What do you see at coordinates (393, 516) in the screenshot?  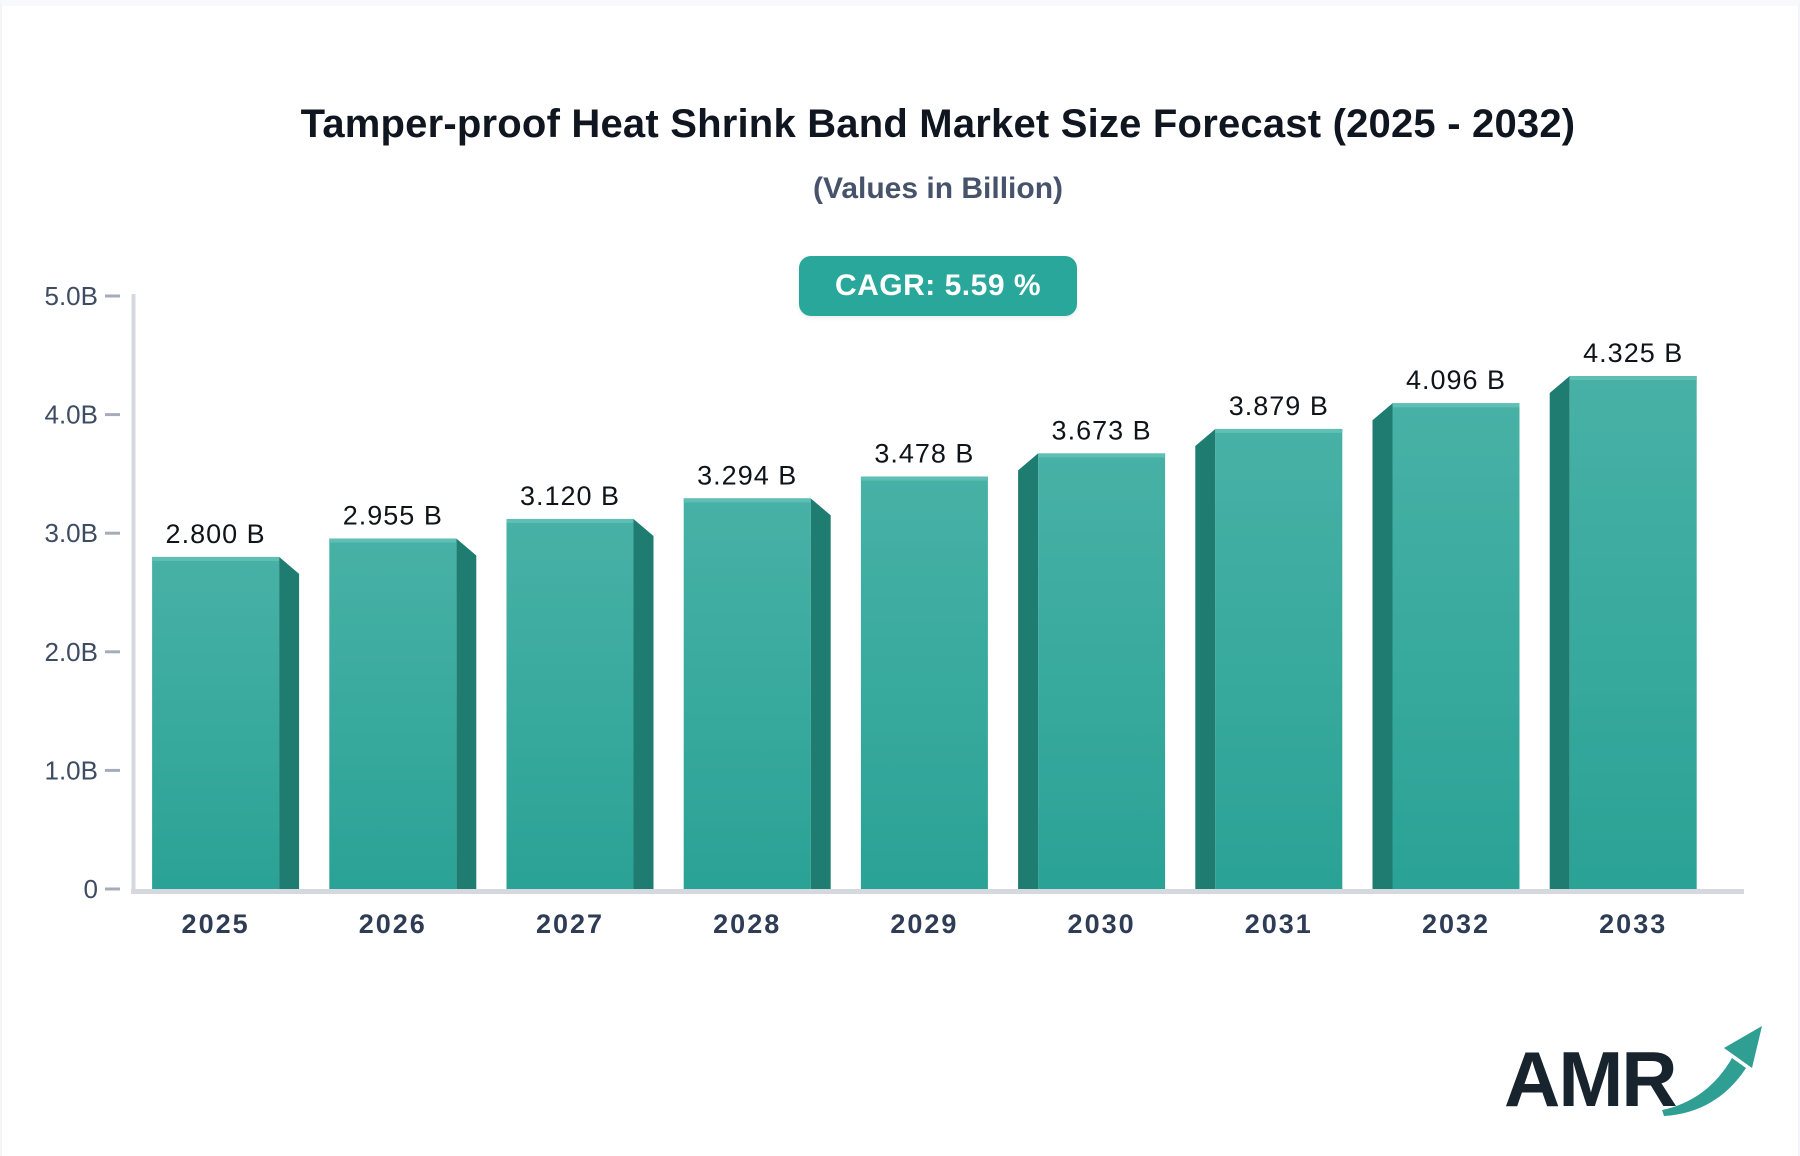 I see `bar-value-label: 2.955 B` at bounding box center [393, 516].